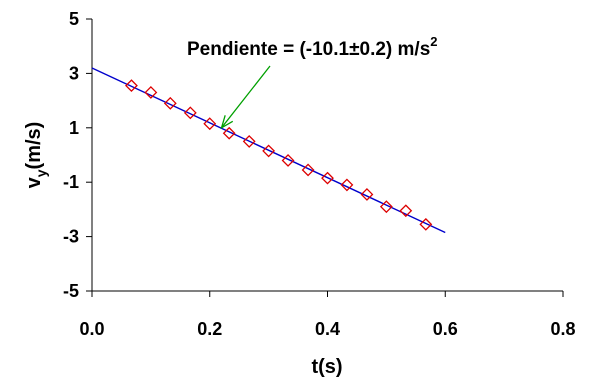  What do you see at coordinates (74, 19) in the screenshot?
I see `y-tick-label: 5` at bounding box center [74, 19].